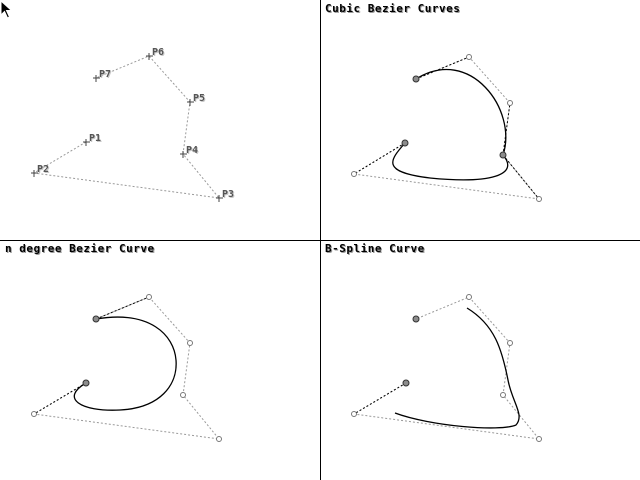  I want to click on point-marker-p3, so click(219, 198).